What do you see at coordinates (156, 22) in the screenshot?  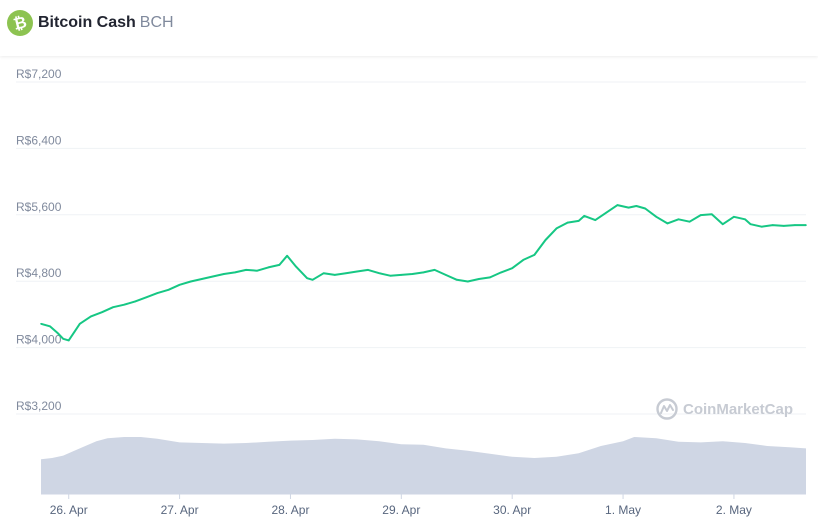 I see `coin-symbol: BCH` at bounding box center [156, 22].